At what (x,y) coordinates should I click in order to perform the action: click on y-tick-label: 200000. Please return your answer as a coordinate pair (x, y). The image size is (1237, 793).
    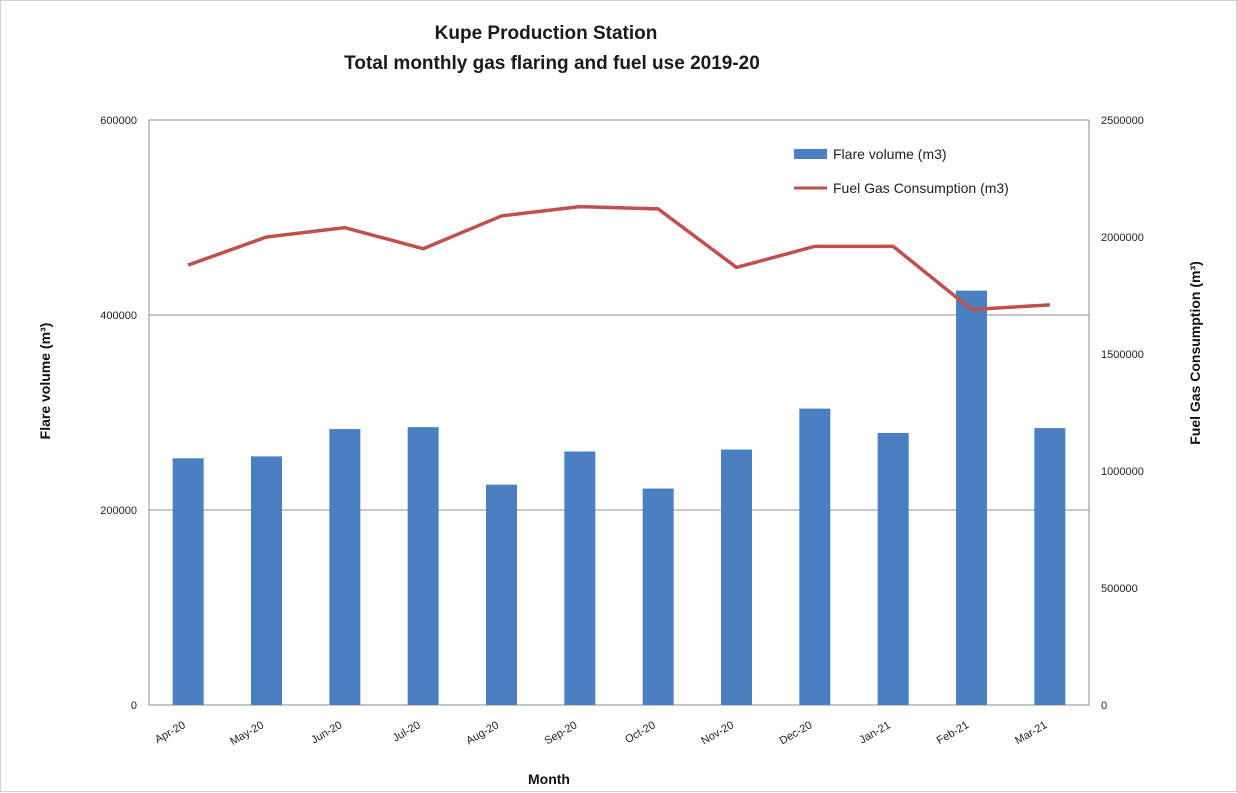
    Looking at the image, I should click on (118, 511).